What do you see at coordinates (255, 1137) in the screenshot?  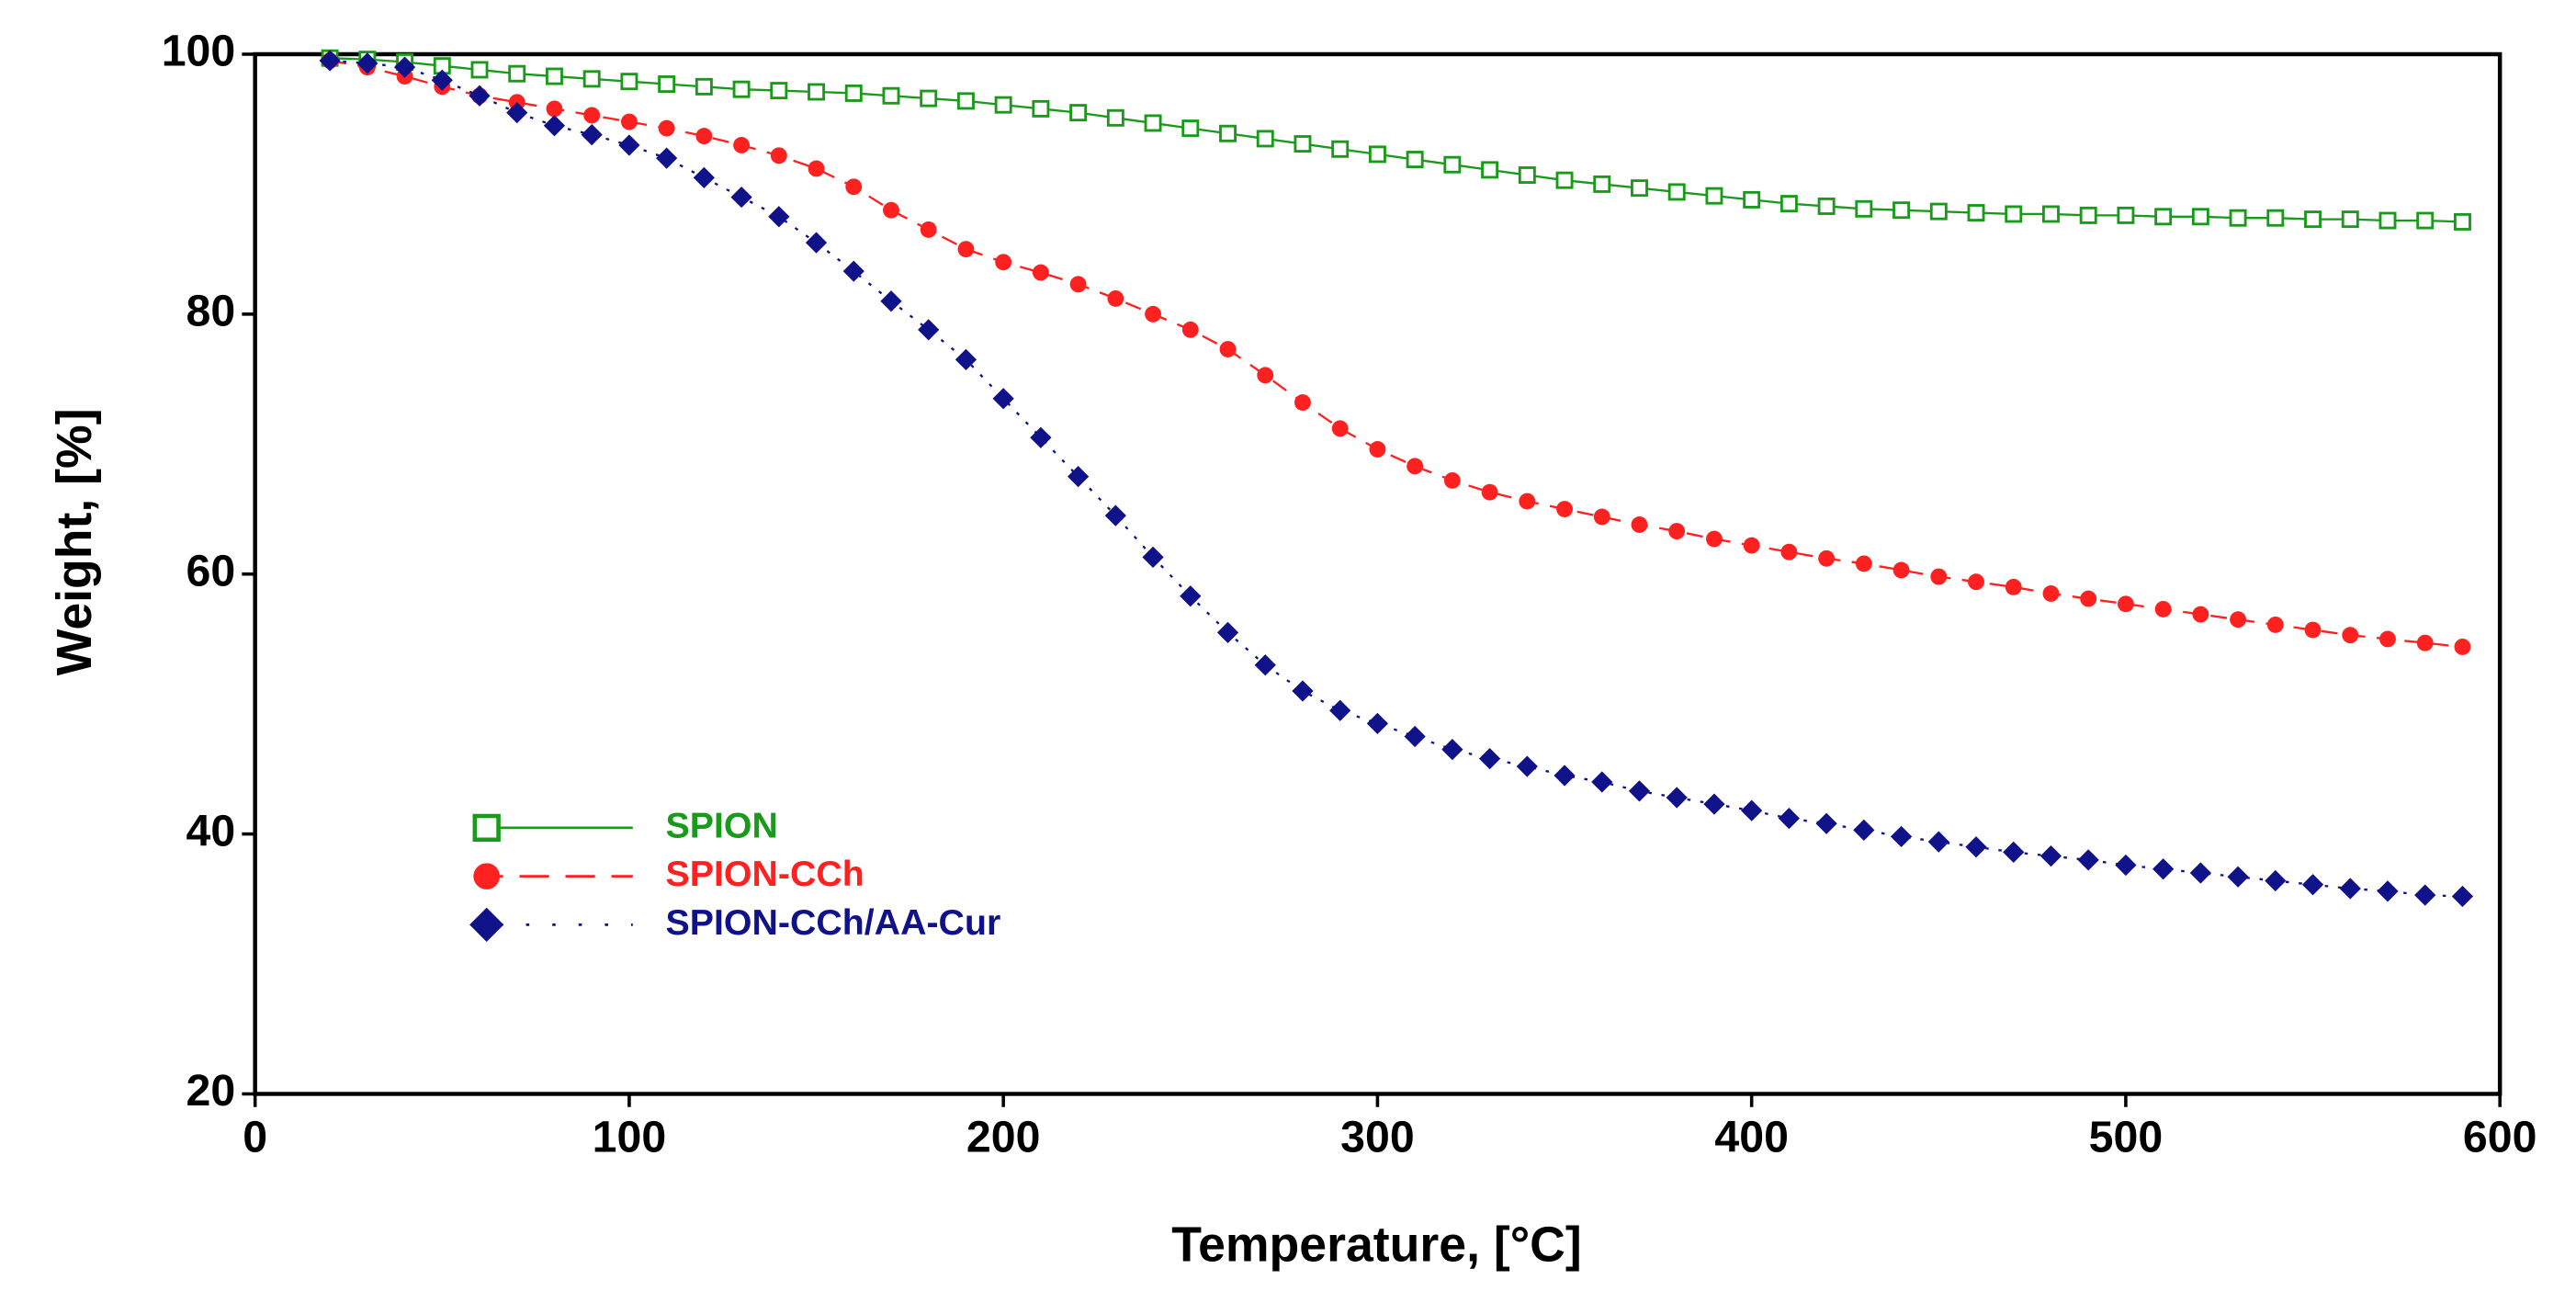 I see `x-tick-label: 0` at bounding box center [255, 1137].